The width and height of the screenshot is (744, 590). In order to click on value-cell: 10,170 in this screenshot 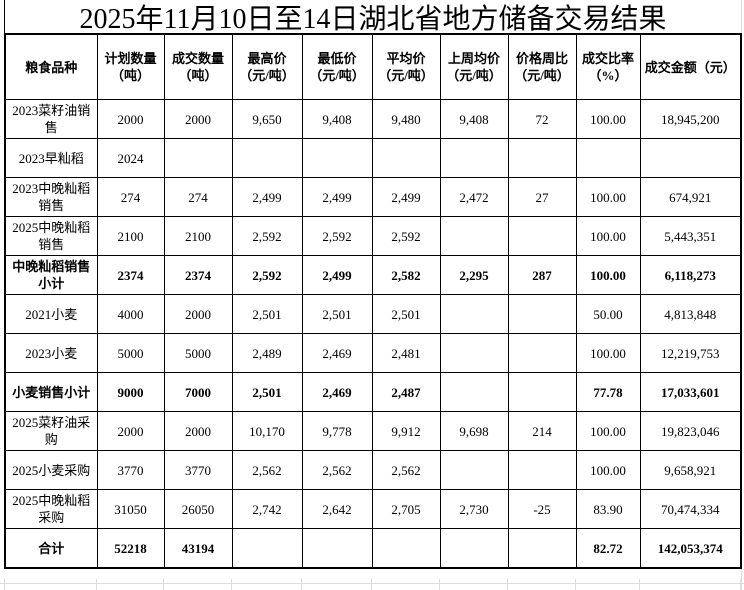, I will do `click(267, 431)`.